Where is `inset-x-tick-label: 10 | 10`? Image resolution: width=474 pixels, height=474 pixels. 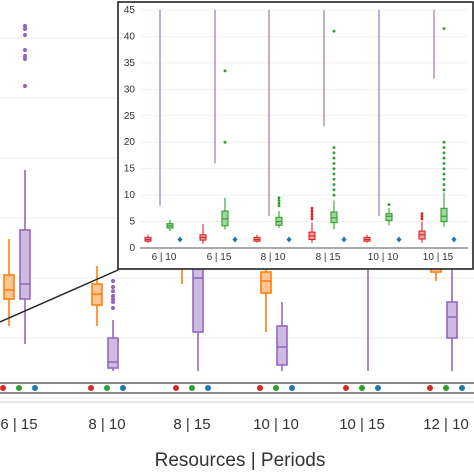 inset-x-tick-label: 10 | 10 is located at coordinates (383, 257).